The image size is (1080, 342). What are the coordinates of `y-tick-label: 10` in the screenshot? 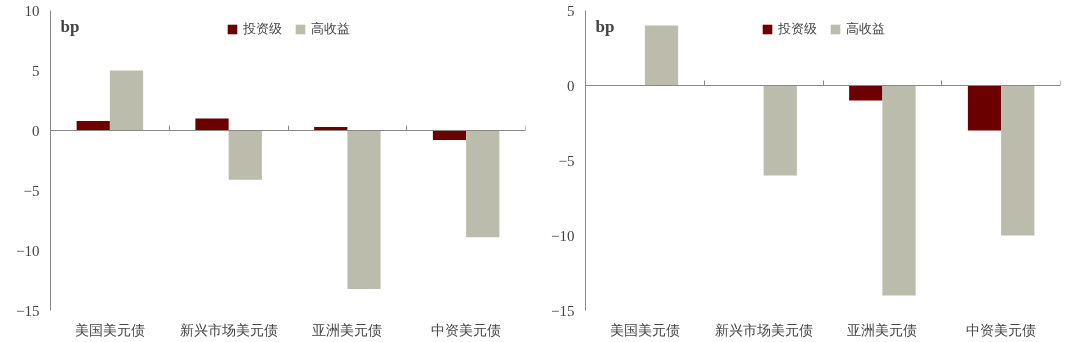 It's located at (32, 10).